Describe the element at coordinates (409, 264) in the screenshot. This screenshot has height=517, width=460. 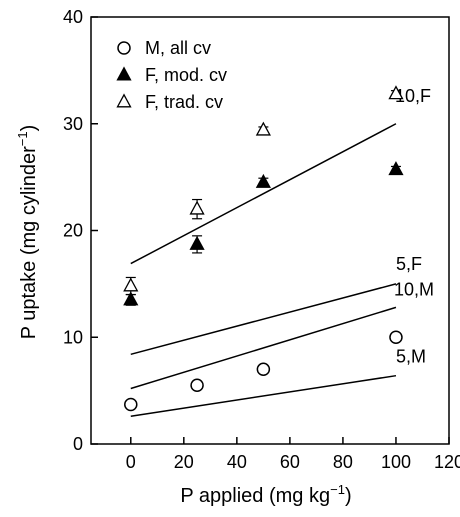
I see `regression-line-label: 5,F` at that location.